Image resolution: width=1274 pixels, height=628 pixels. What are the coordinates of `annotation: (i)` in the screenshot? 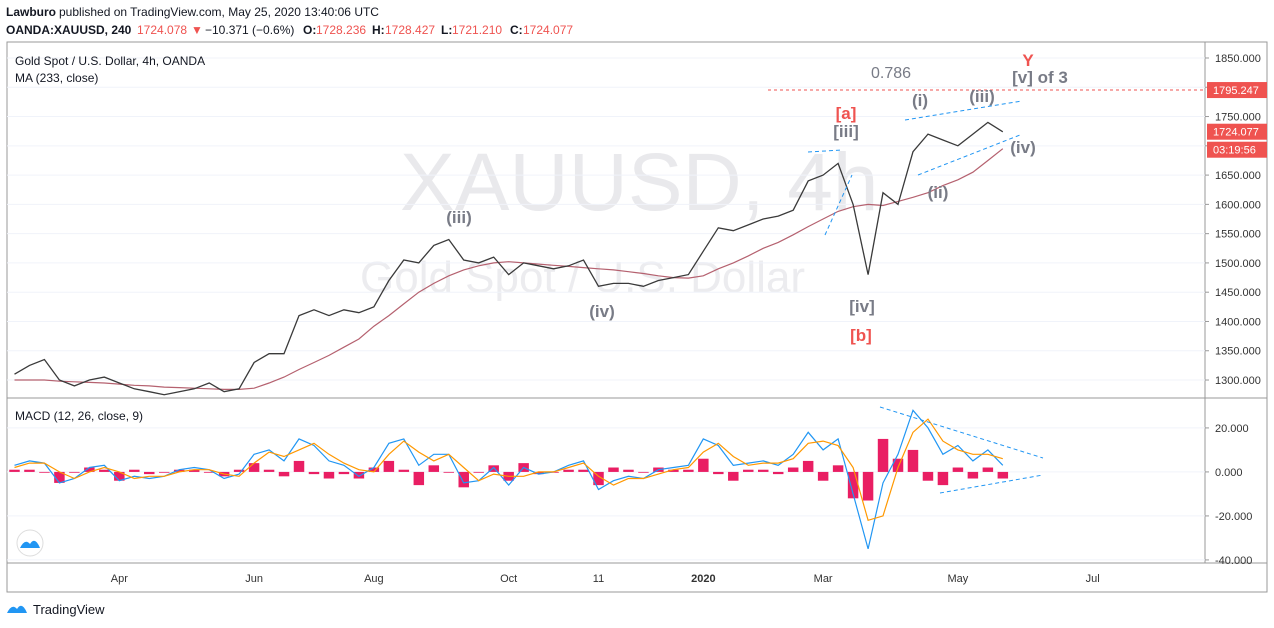 It's located at (920, 100).